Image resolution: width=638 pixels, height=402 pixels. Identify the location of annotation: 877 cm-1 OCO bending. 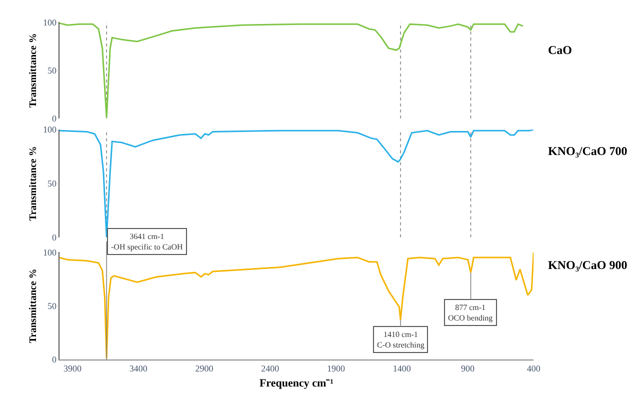
(470, 312).